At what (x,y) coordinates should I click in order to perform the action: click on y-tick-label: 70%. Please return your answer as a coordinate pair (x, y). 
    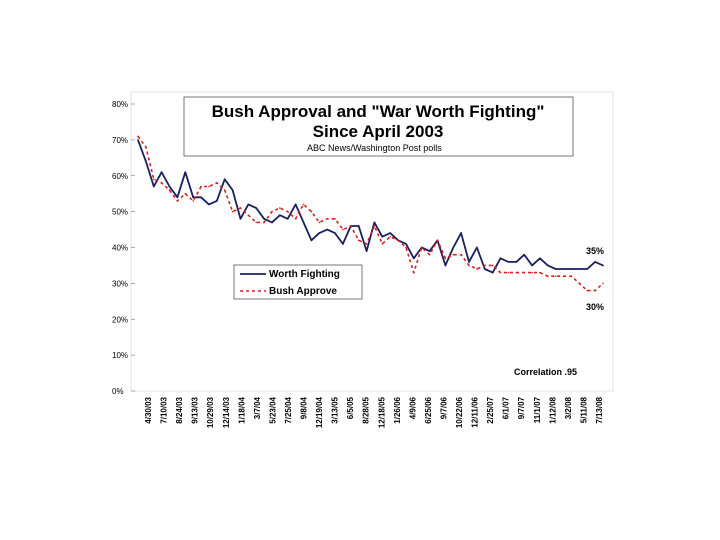
    Looking at the image, I should click on (120, 140).